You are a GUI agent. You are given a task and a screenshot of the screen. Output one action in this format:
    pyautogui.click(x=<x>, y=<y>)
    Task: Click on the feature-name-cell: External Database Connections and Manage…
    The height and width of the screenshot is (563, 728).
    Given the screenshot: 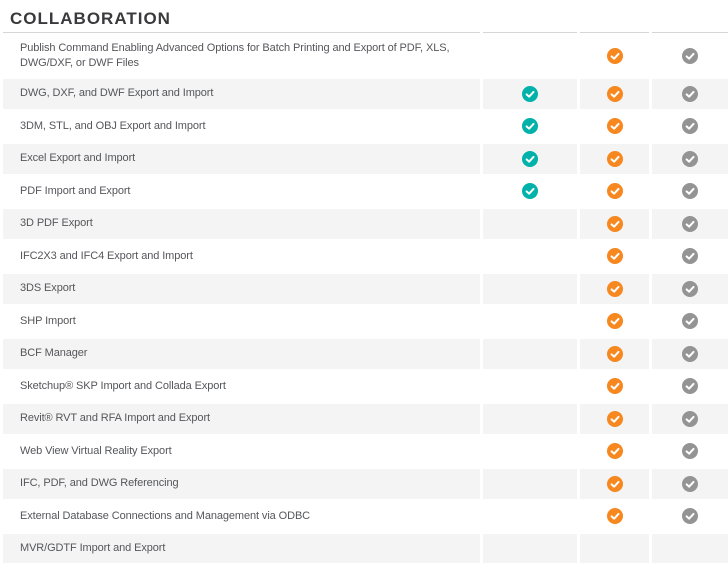 What is the action you would take?
    pyautogui.click(x=241, y=516)
    